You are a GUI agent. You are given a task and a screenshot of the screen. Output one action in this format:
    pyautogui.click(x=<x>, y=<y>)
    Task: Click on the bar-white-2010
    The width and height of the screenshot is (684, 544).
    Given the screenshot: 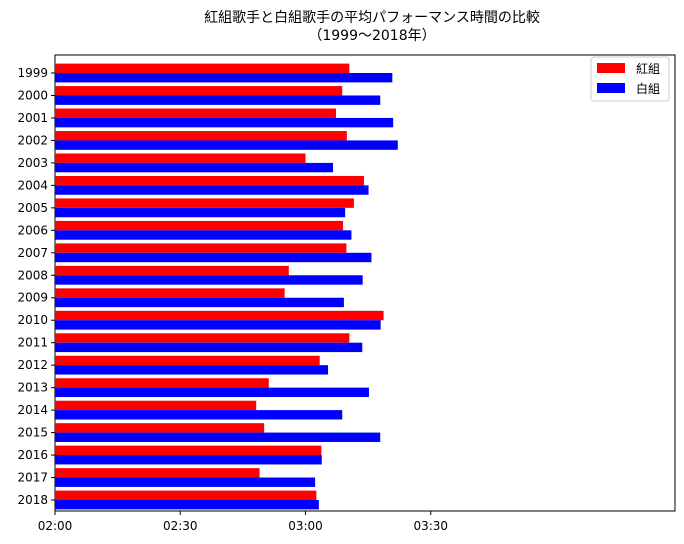 What is the action you would take?
    pyautogui.click(x=218, y=325)
    